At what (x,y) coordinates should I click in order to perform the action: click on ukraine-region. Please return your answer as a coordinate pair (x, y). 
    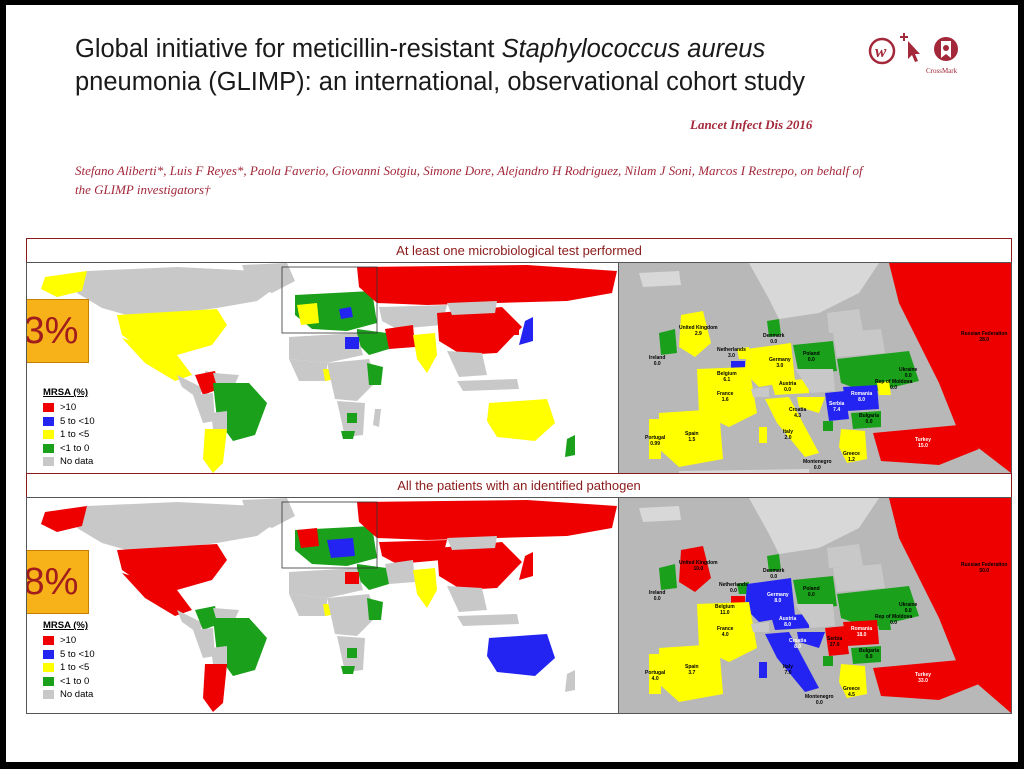
    Looking at the image, I should click on (878, 372).